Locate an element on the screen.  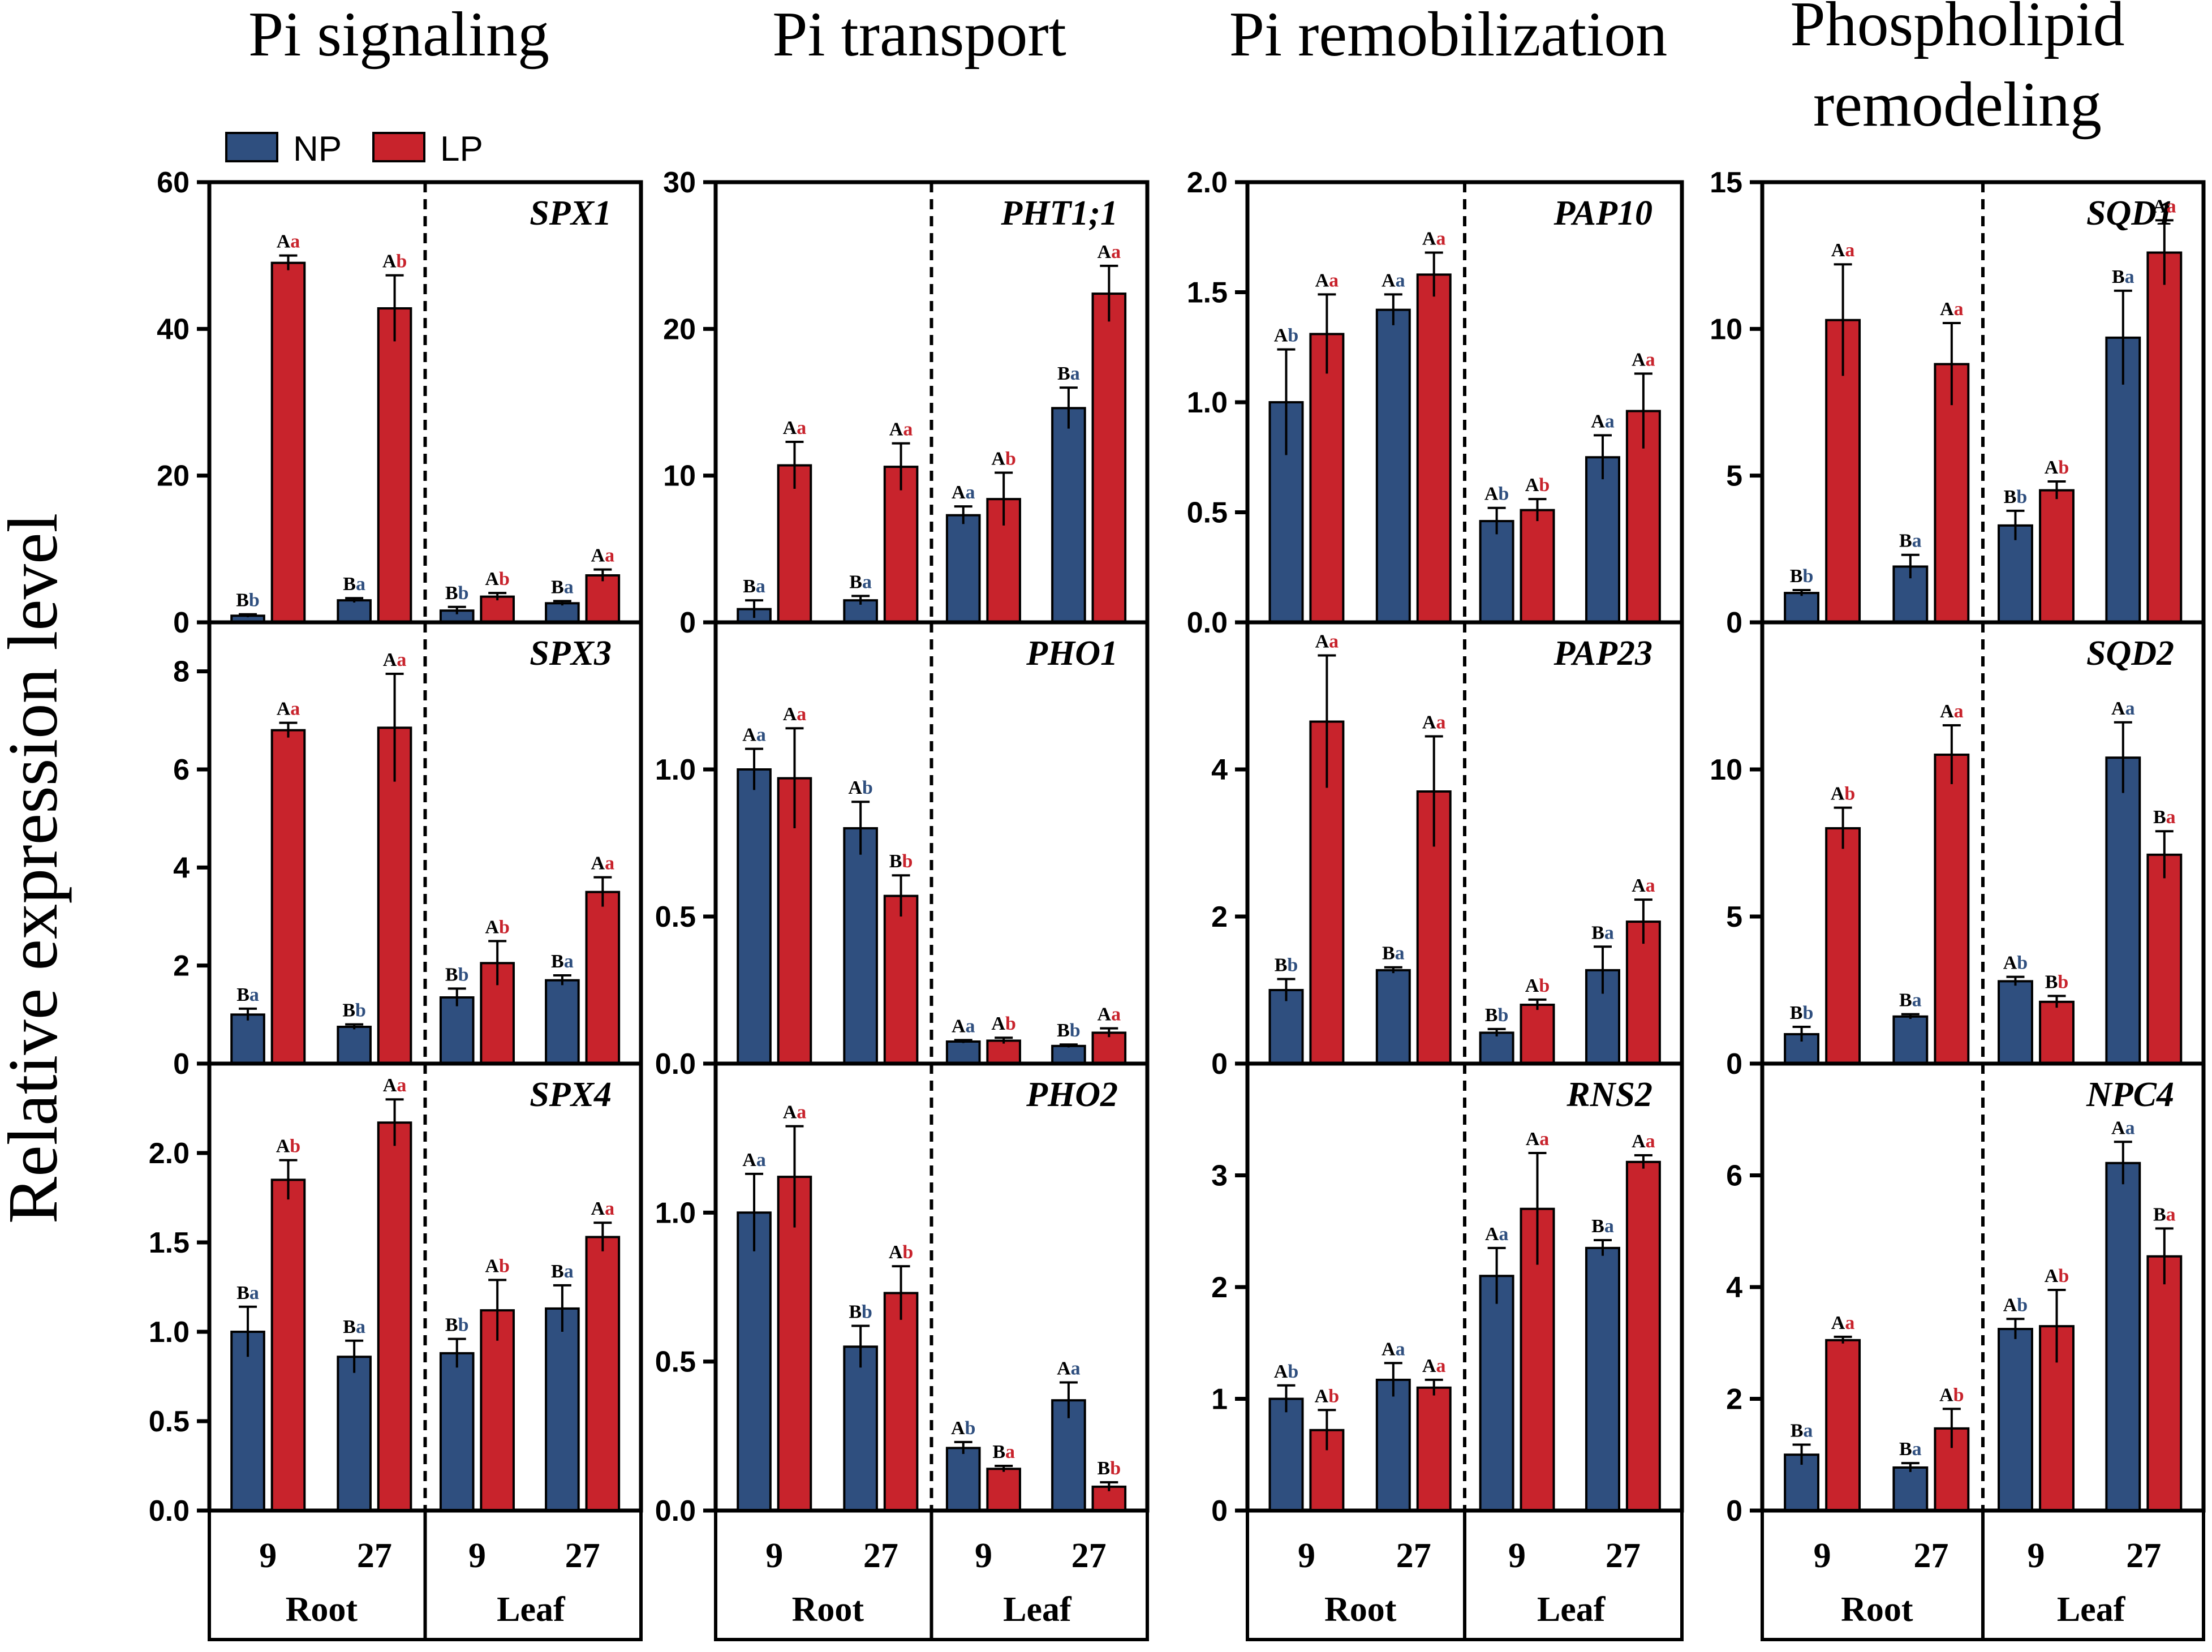
y-tick-label: 10 is located at coordinates (680, 476).